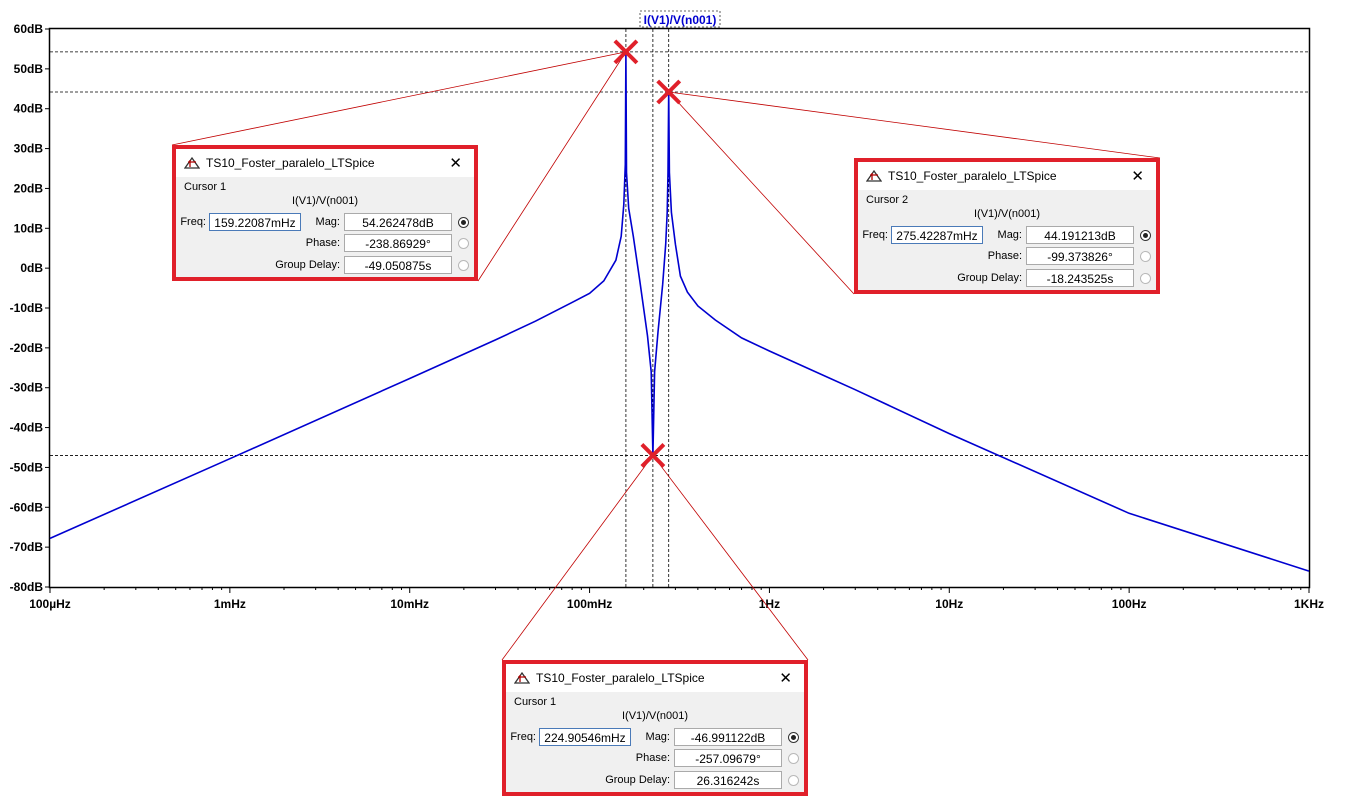 The image size is (1366, 812). Describe the element at coordinates (29, 109) in the screenshot. I see `y-tick-label: 40dB` at that location.